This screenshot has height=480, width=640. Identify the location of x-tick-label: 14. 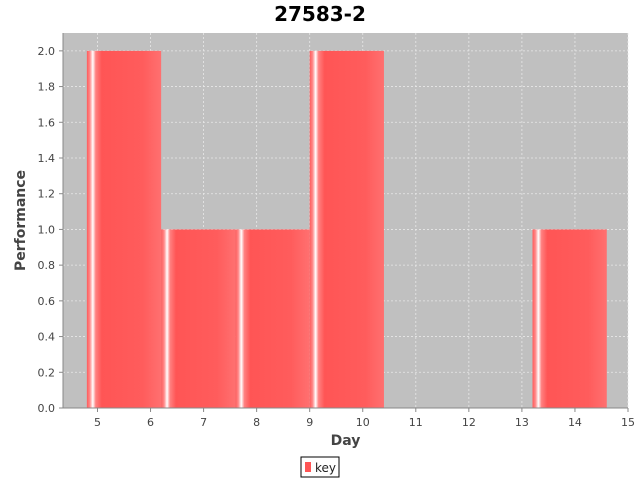
(575, 422).